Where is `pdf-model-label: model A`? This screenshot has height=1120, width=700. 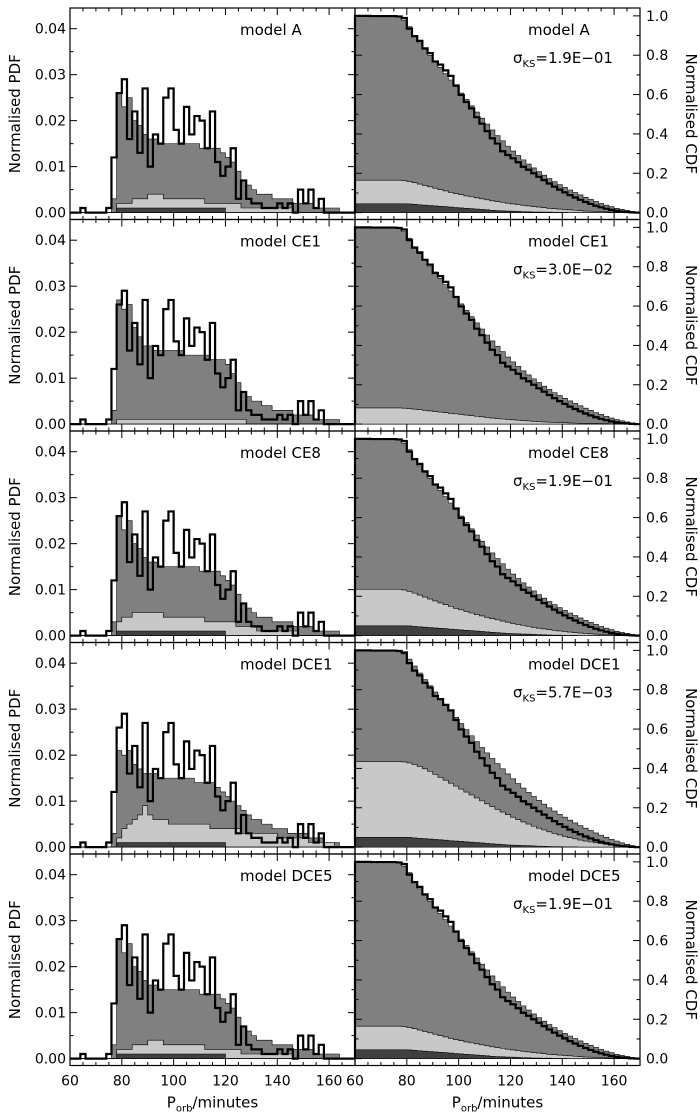
pdf-model-label: model A is located at coordinates (271, 30).